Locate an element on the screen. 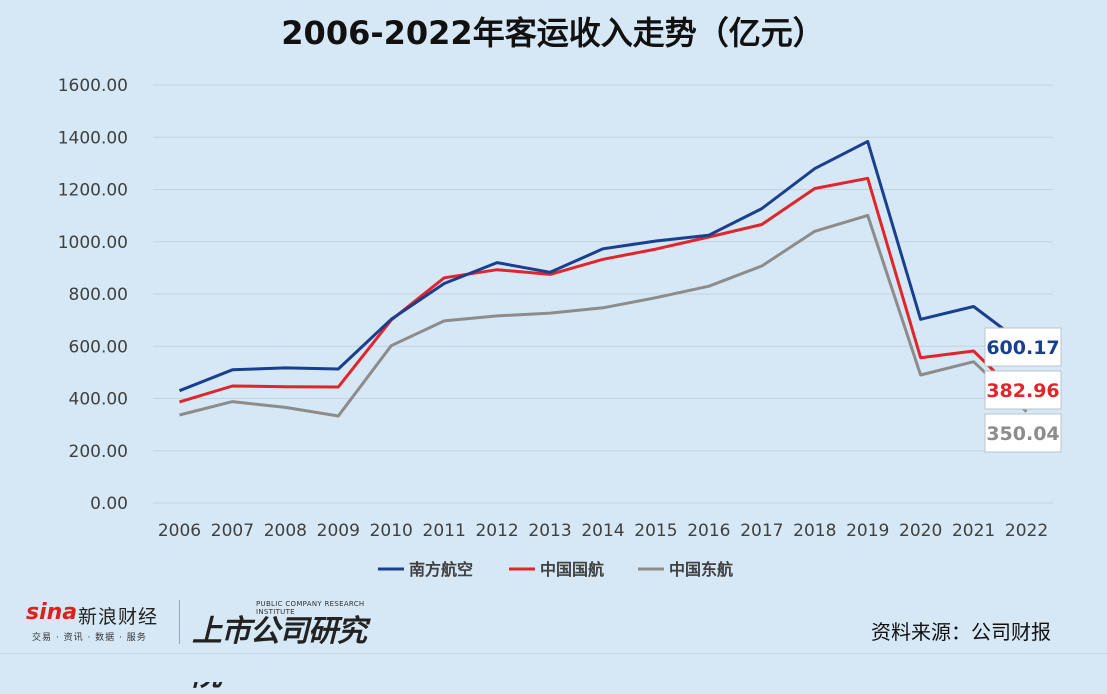 The image size is (1107, 694). legend: 南方航空 中国国航 中国东航 is located at coordinates (555, 569).